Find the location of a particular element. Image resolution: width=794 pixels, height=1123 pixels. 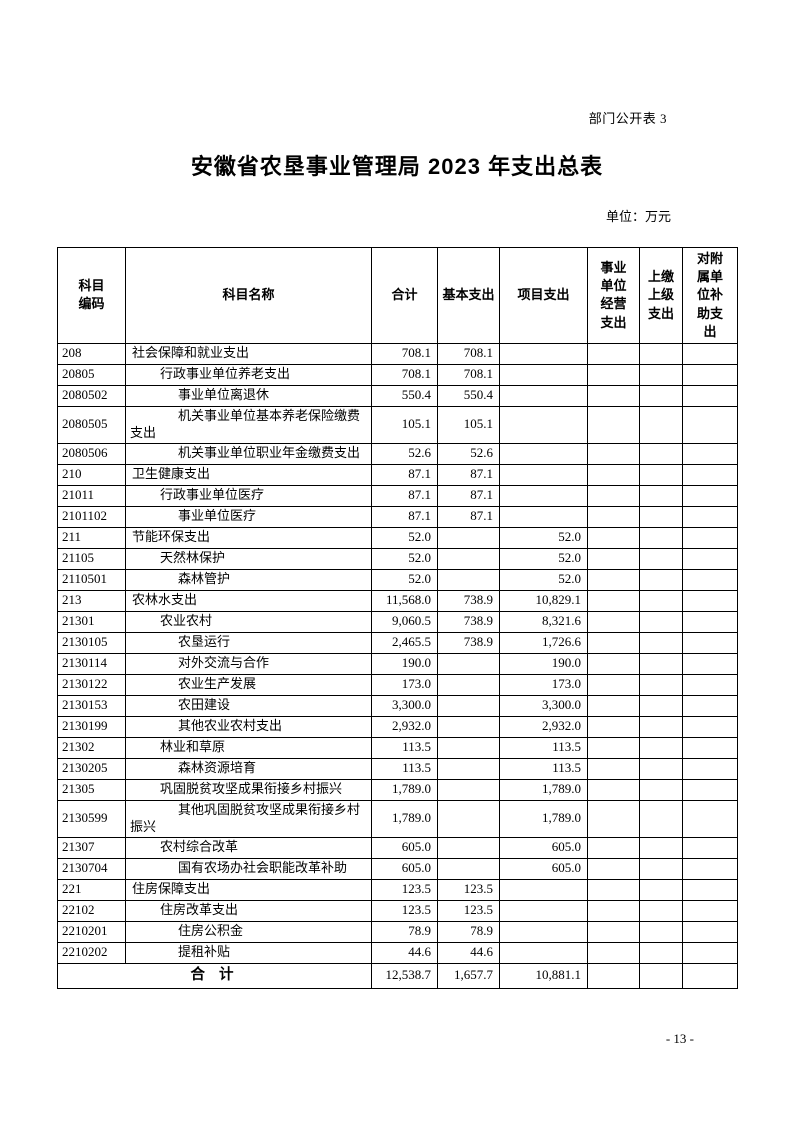

amount-cell: 3,300.0 is located at coordinates (543, 705).